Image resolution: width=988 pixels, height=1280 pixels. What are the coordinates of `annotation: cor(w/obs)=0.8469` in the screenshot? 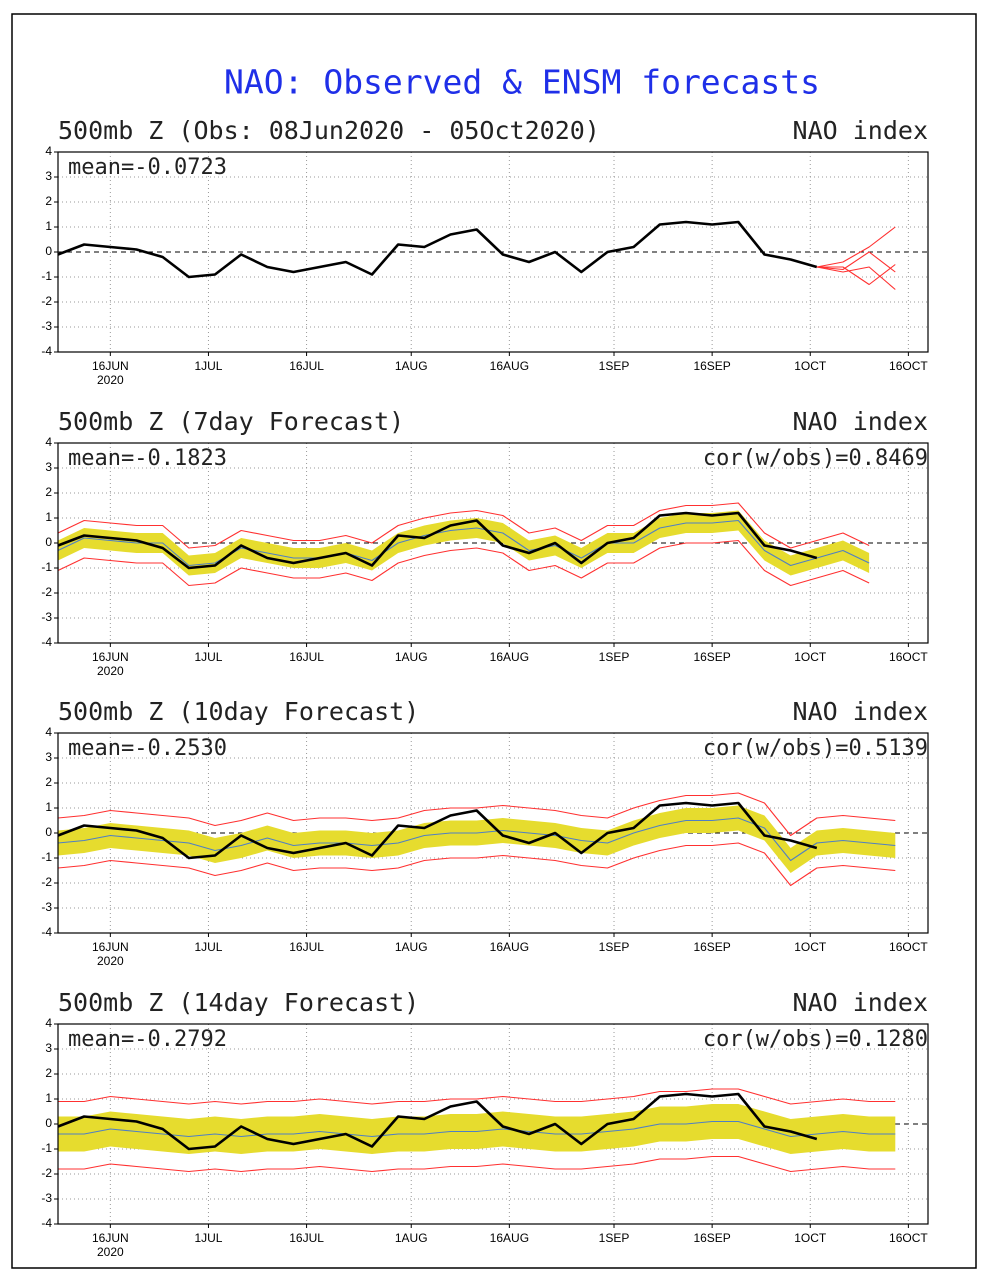 It's located at (815, 458).